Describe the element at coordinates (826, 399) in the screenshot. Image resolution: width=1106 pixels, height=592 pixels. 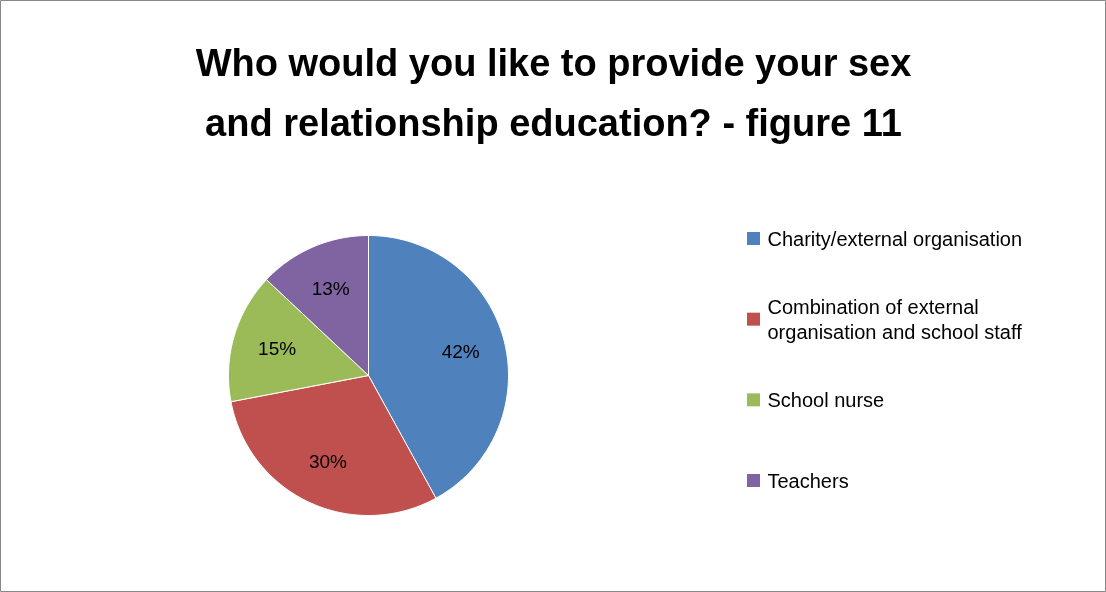
I see `legend-label: School nurse` at that location.